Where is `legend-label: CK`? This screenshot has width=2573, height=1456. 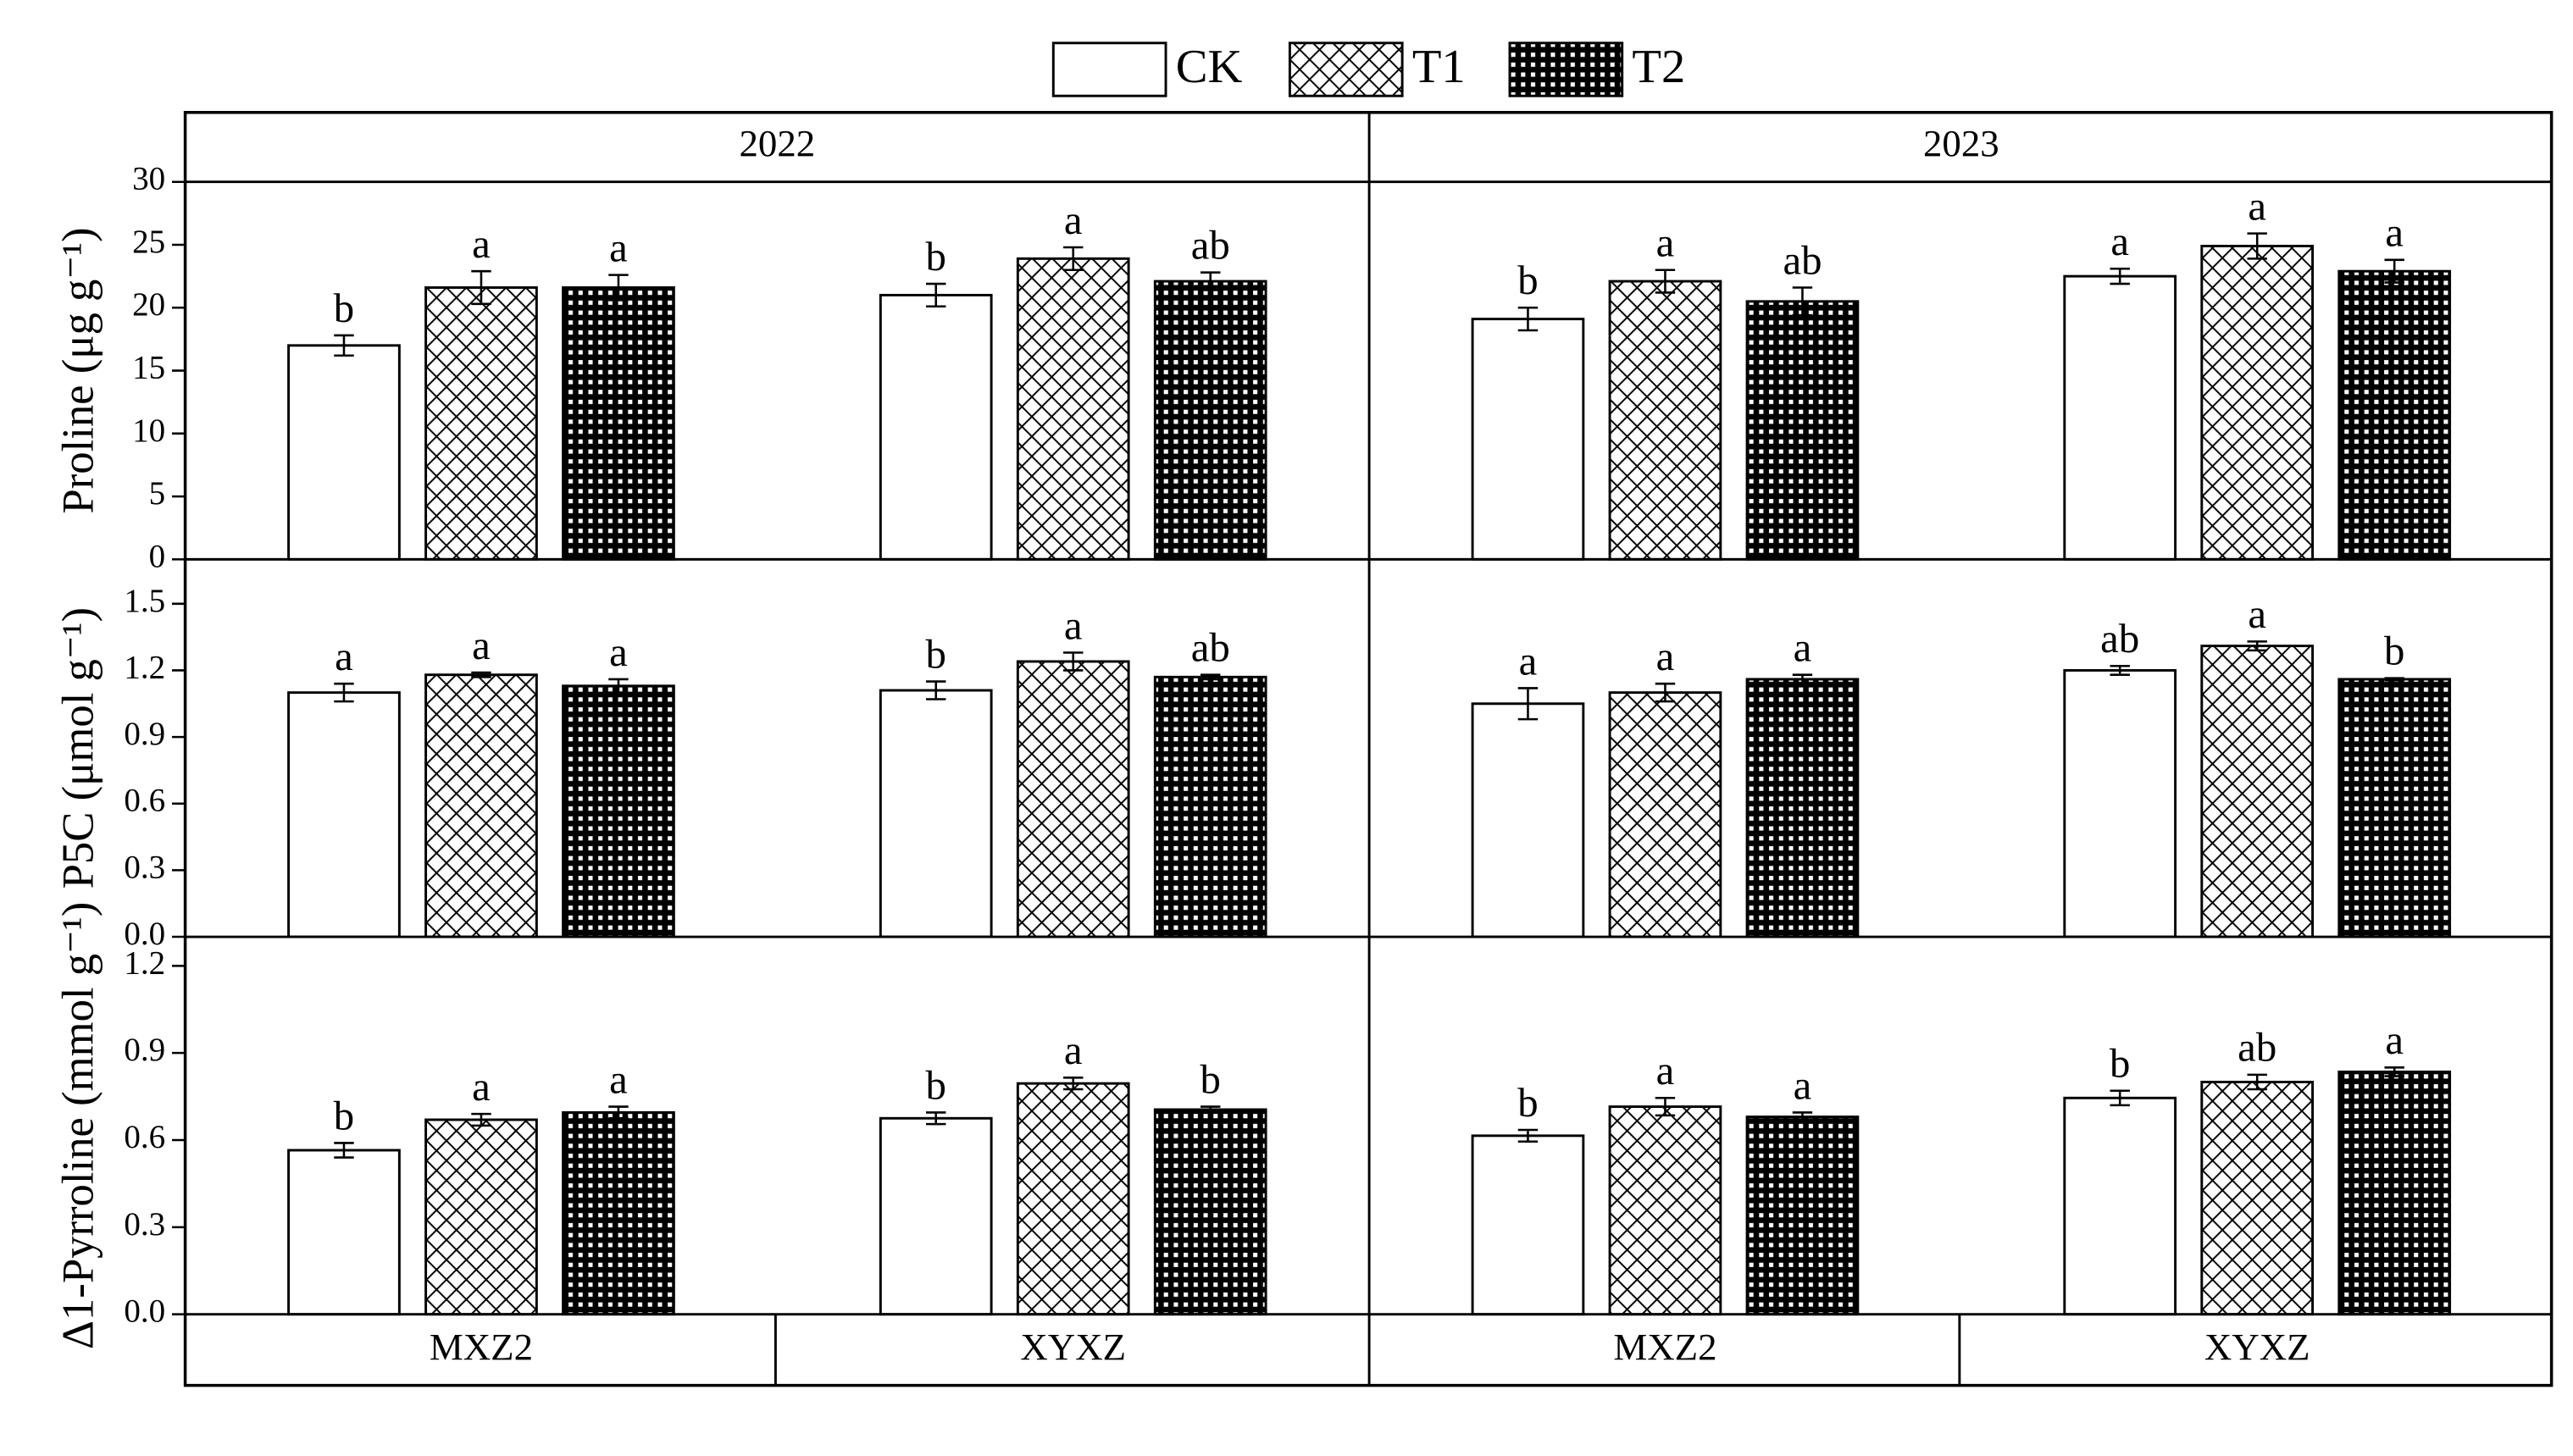
legend-label: CK is located at coordinates (1209, 67).